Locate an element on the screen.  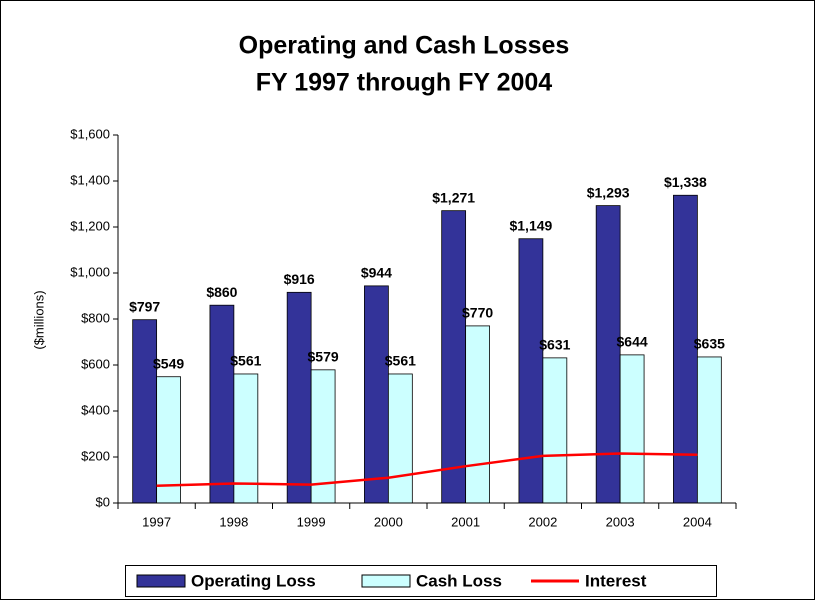
data-label: $1,293 is located at coordinates (608, 192).